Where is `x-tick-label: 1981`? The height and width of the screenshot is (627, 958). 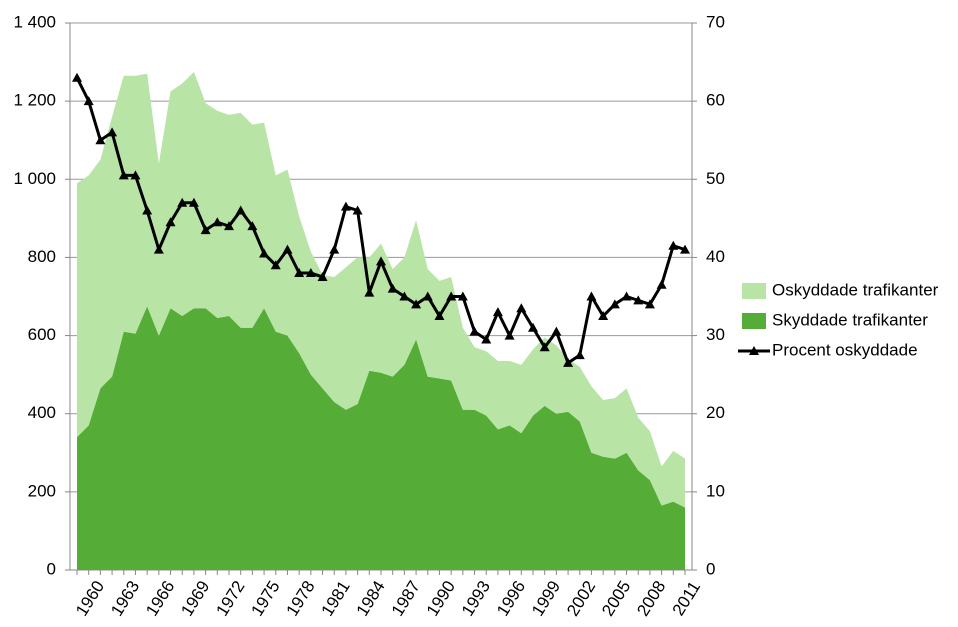 x-tick-label: 1981 is located at coordinates (336, 598).